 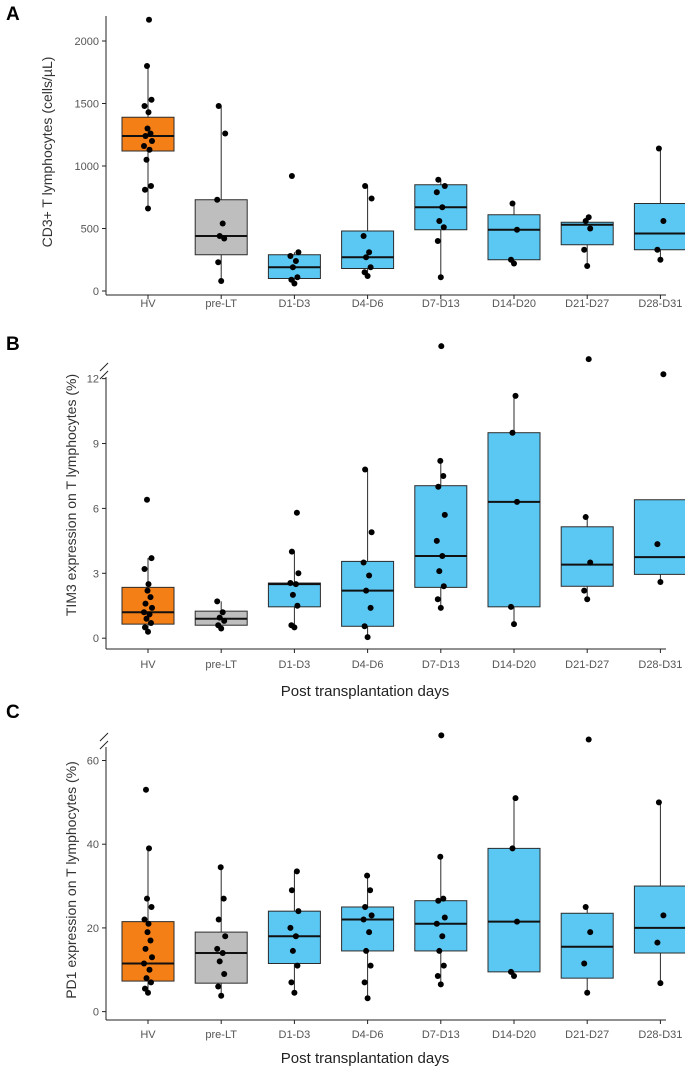 I want to click on panel-a-x-tick-label: D7-D13, so click(x=441, y=304).